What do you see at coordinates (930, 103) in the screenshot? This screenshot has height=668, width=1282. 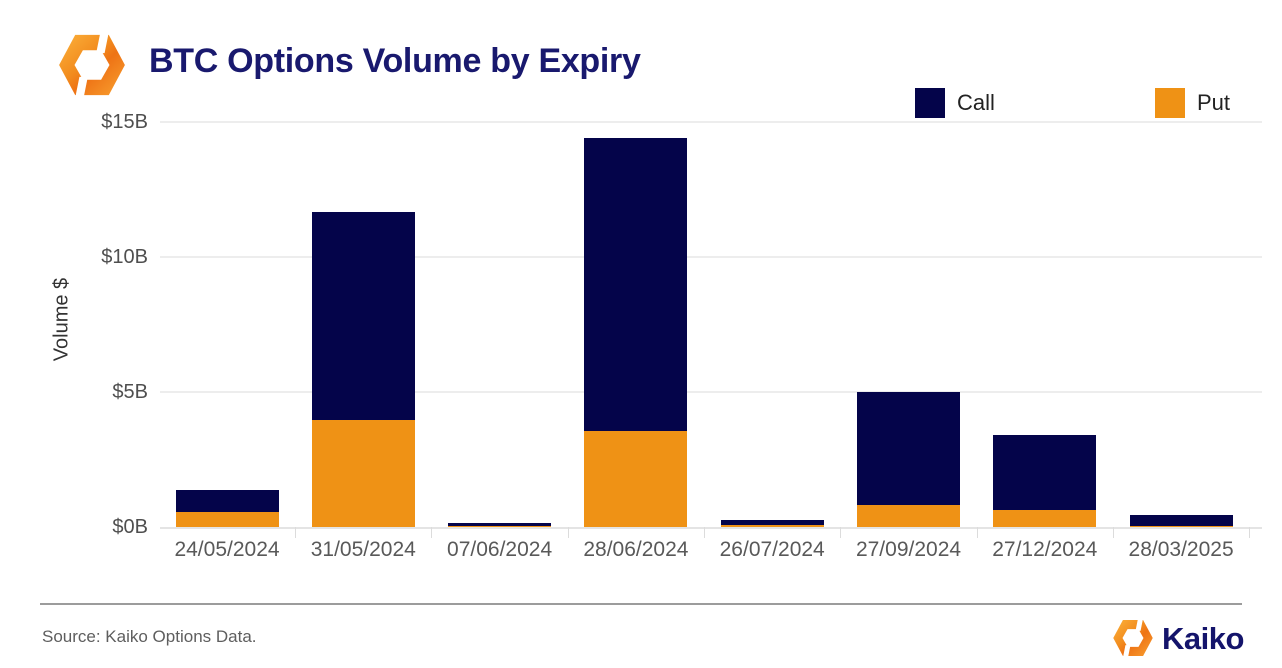 I see `call-color-swatch` at bounding box center [930, 103].